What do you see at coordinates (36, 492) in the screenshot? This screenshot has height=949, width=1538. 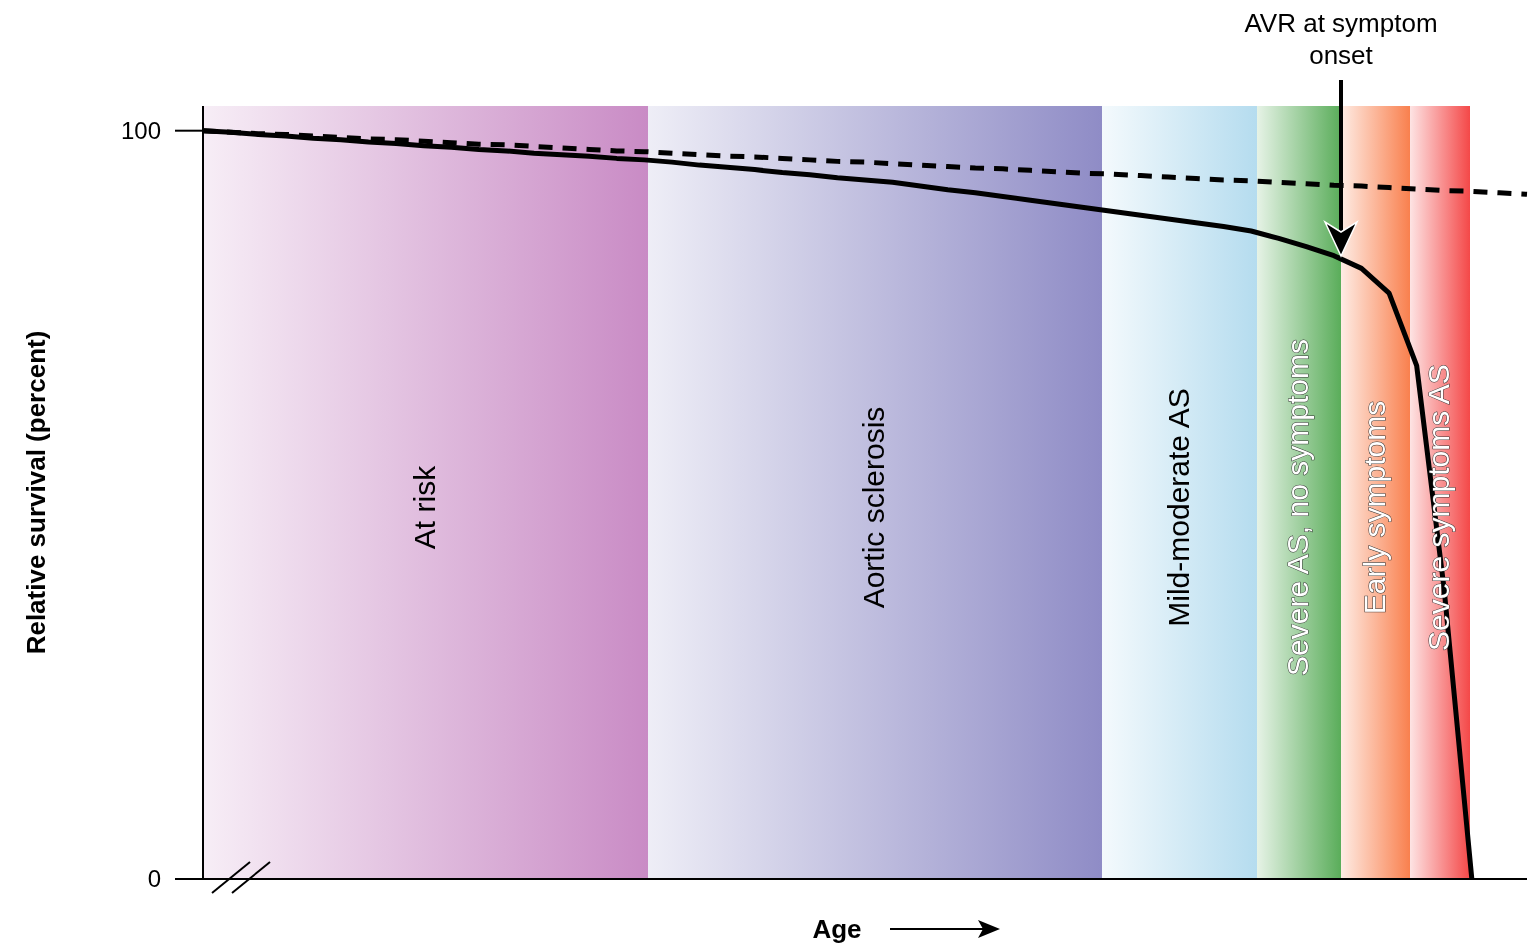 I see `y-axis-title: Relative survival (percent)` at bounding box center [36, 492].